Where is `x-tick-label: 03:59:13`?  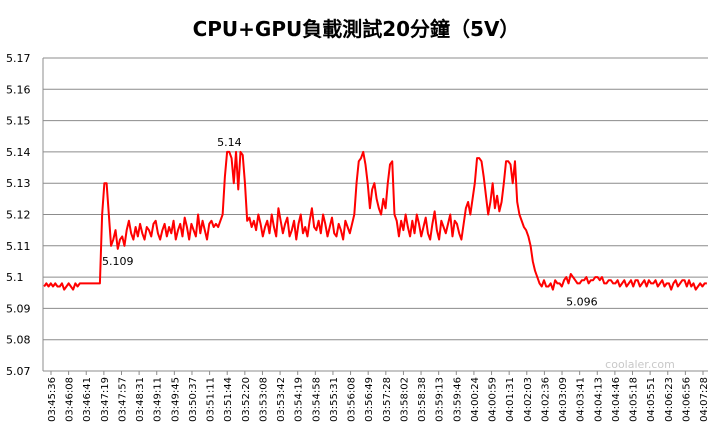
x-tick-label: 03:59:13 is located at coordinates (440, 399).